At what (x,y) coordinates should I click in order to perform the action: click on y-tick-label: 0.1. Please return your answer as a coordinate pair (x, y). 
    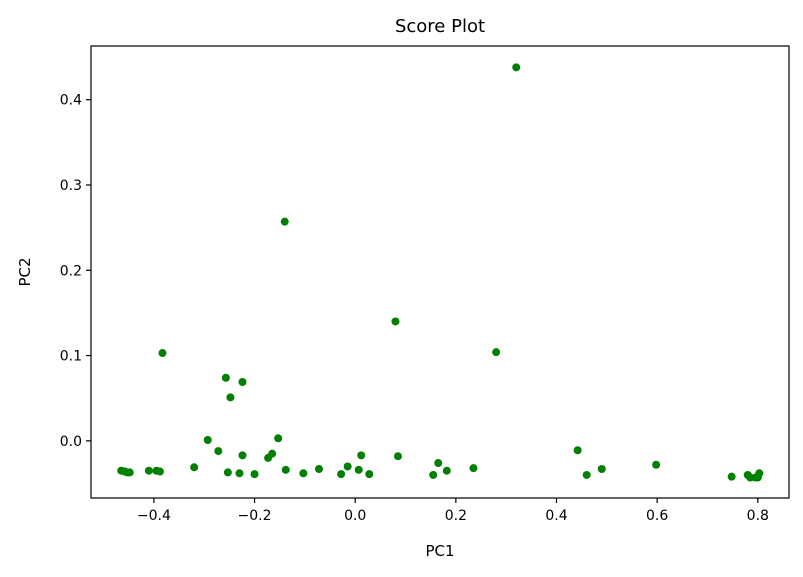
    Looking at the image, I should click on (71, 357).